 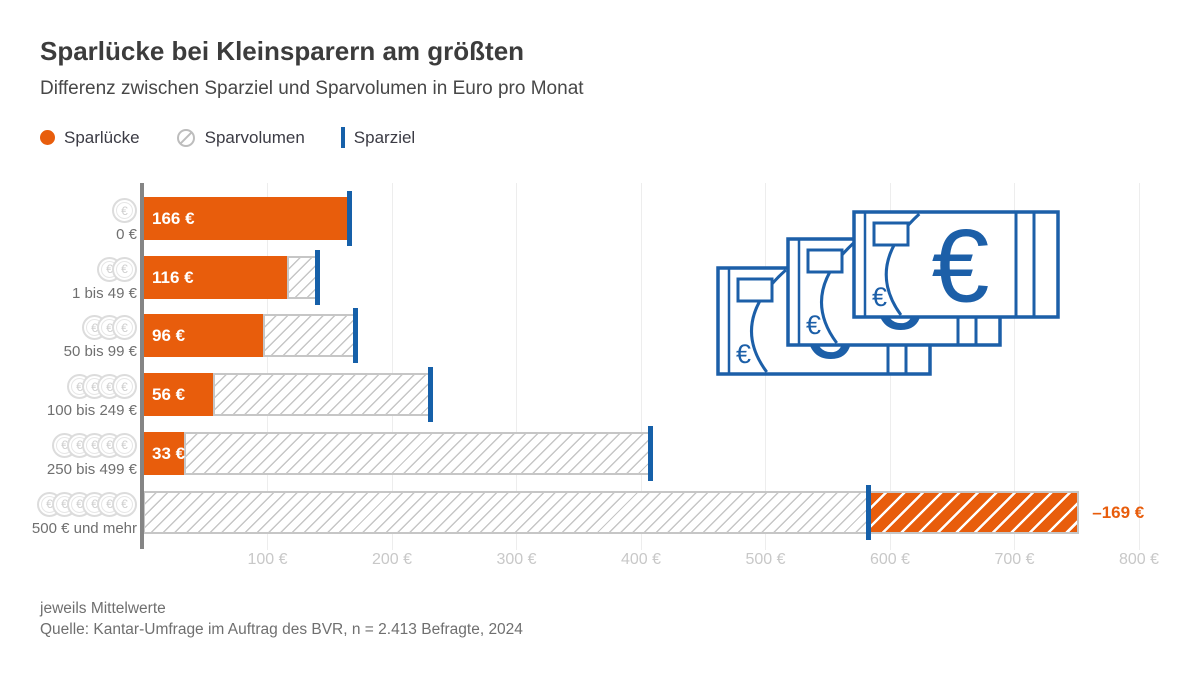 What do you see at coordinates (516, 559) in the screenshot?
I see `x-tick-label: 300 €` at bounding box center [516, 559].